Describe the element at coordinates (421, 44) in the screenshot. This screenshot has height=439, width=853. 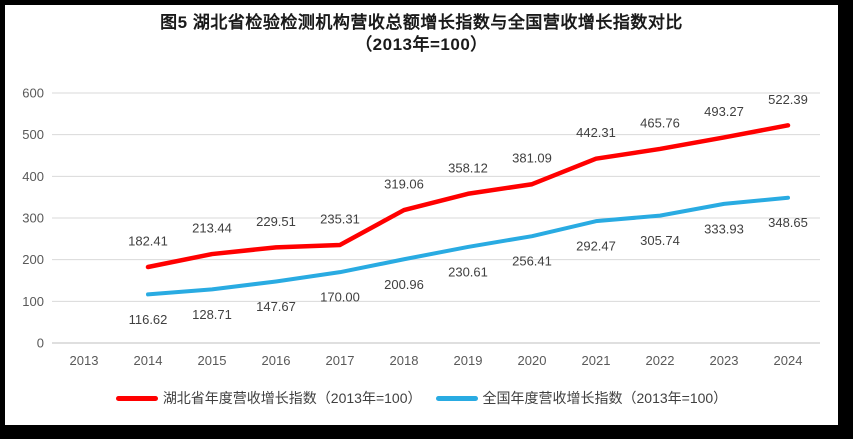
I see `chart-title-line2: （2013年=100）` at that location.